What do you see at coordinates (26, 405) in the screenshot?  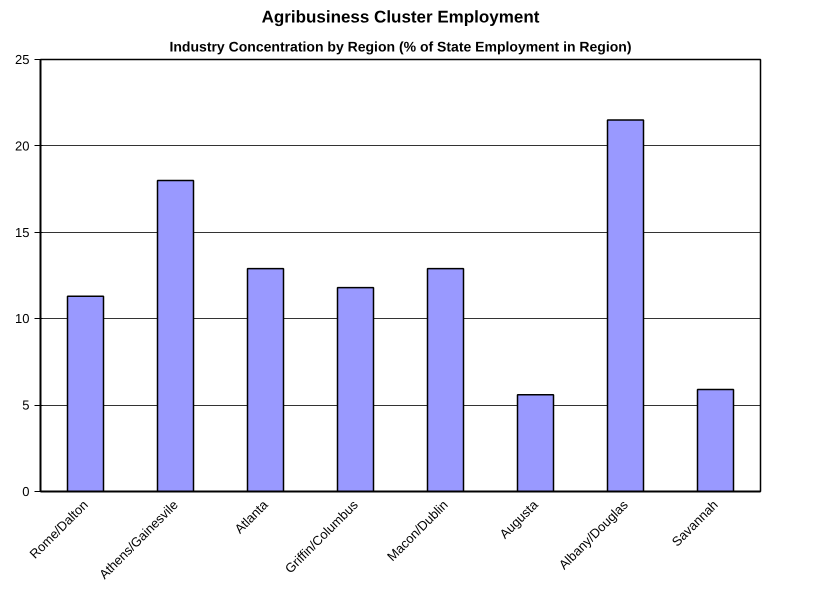 I see `y-tick-label: 5` at bounding box center [26, 405].